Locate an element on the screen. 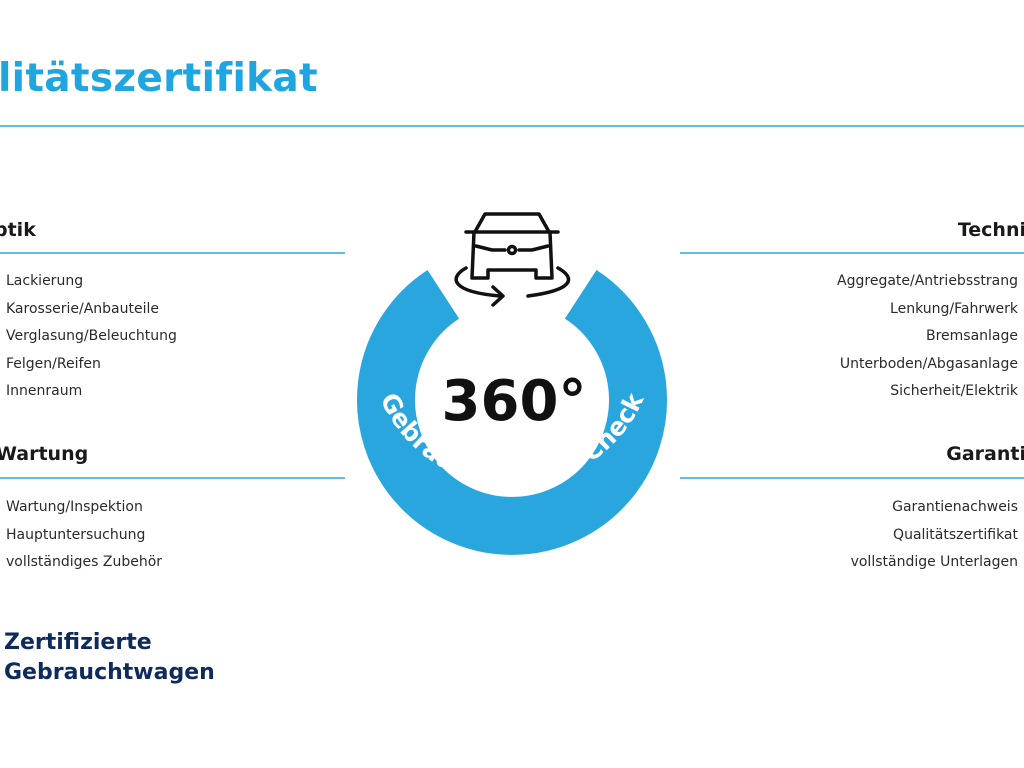 This screenshot has height=768, width=1024. brand-line-2: Gebrauchtwagen is located at coordinates (109, 672).